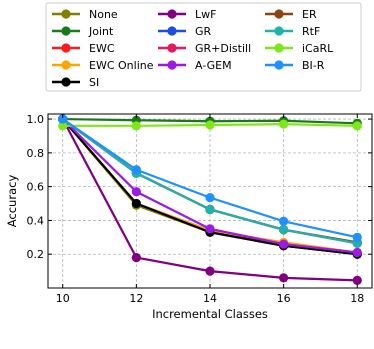 This screenshot has height=349, width=374. What do you see at coordinates (223, 48) in the screenshot?
I see `legend-label-gr-distill: GR+Distill` at bounding box center [223, 48].